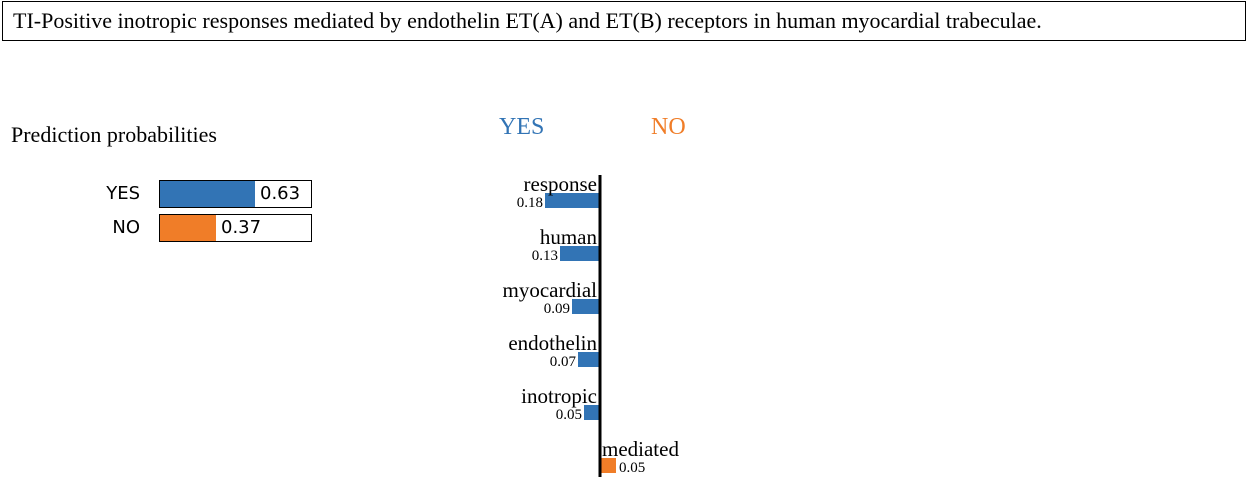 This screenshot has width=1250, height=479. I want to click on feature-value-response: 0.18, so click(530, 203).